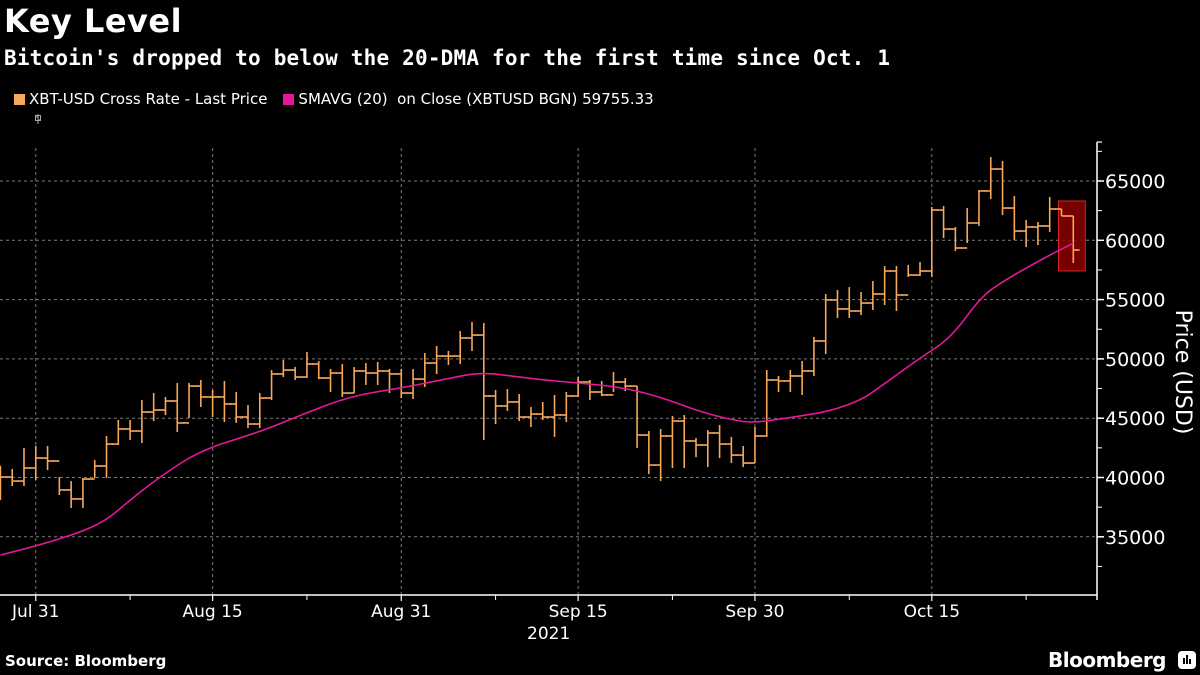 This screenshot has height=675, width=1200. What do you see at coordinates (1135, 538) in the screenshot?
I see `y-tick-label: 35000` at bounding box center [1135, 538].